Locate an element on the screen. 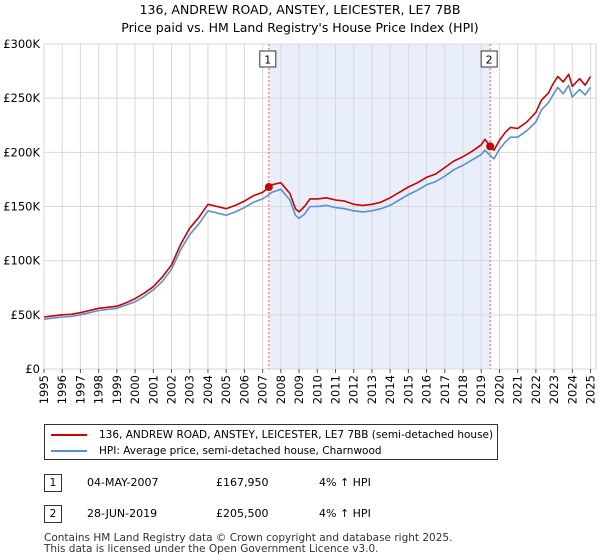 The width and height of the screenshot is (600, 560). x-tick-label: 2022 is located at coordinates (536, 389).